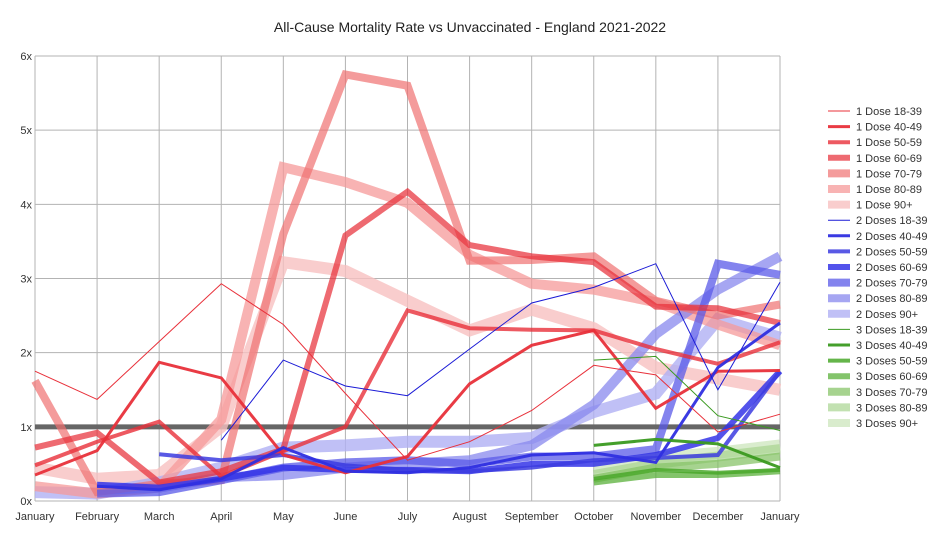 This screenshot has height=538, width=938. I want to click on y-tick-label: 5x, so click(26, 131).